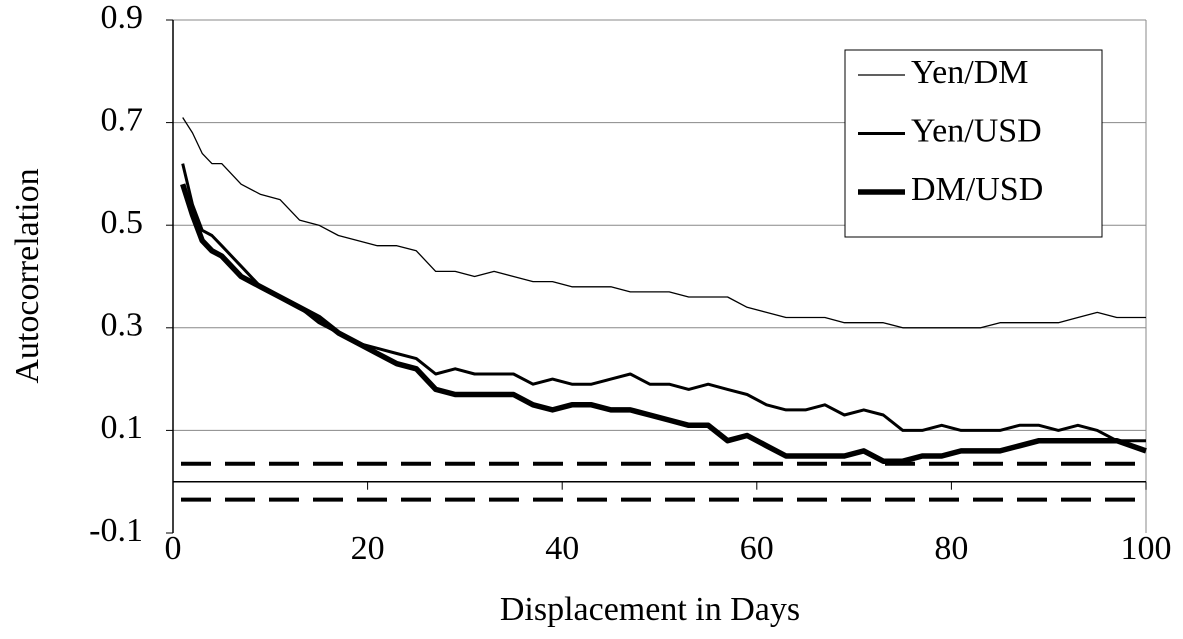  What do you see at coordinates (969, 72) in the screenshot?
I see `legend-label: Yen/DM` at bounding box center [969, 72].